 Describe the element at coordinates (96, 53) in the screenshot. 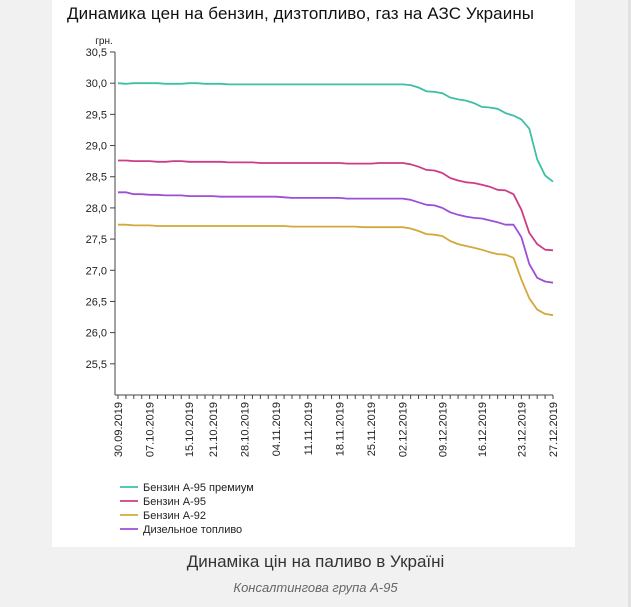

I see `y-tick-label: 30,5` at that location.